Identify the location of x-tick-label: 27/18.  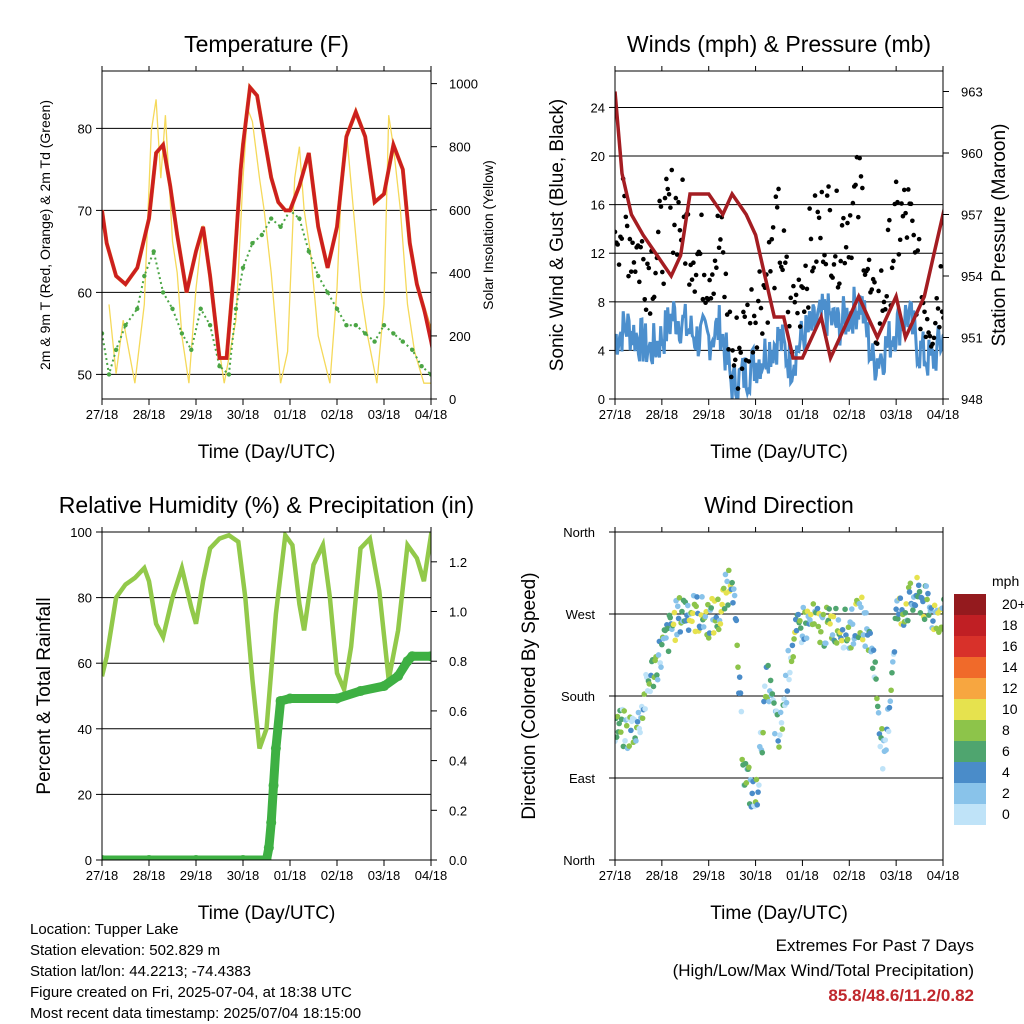
(102, 875).